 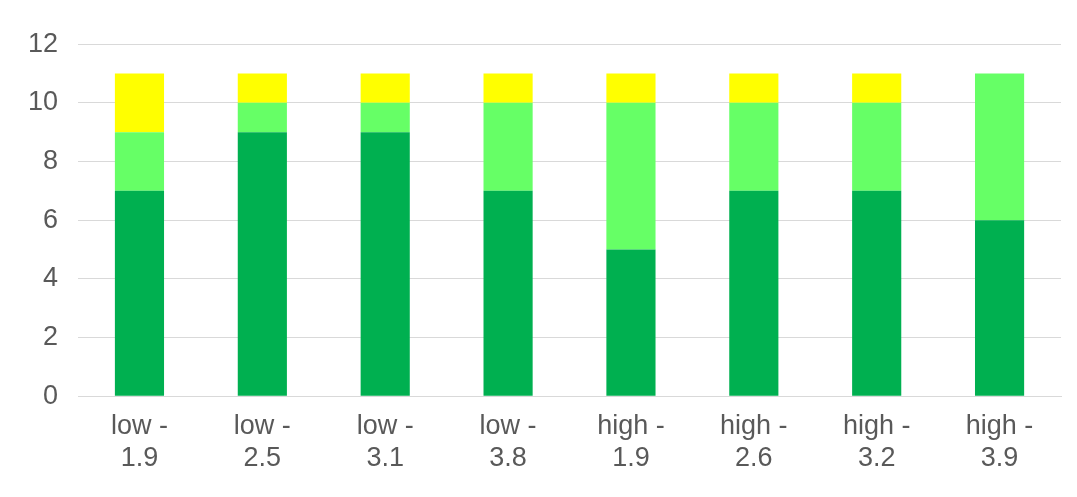 What do you see at coordinates (43, 101) in the screenshot?
I see `y-tick-label: 10` at bounding box center [43, 101].